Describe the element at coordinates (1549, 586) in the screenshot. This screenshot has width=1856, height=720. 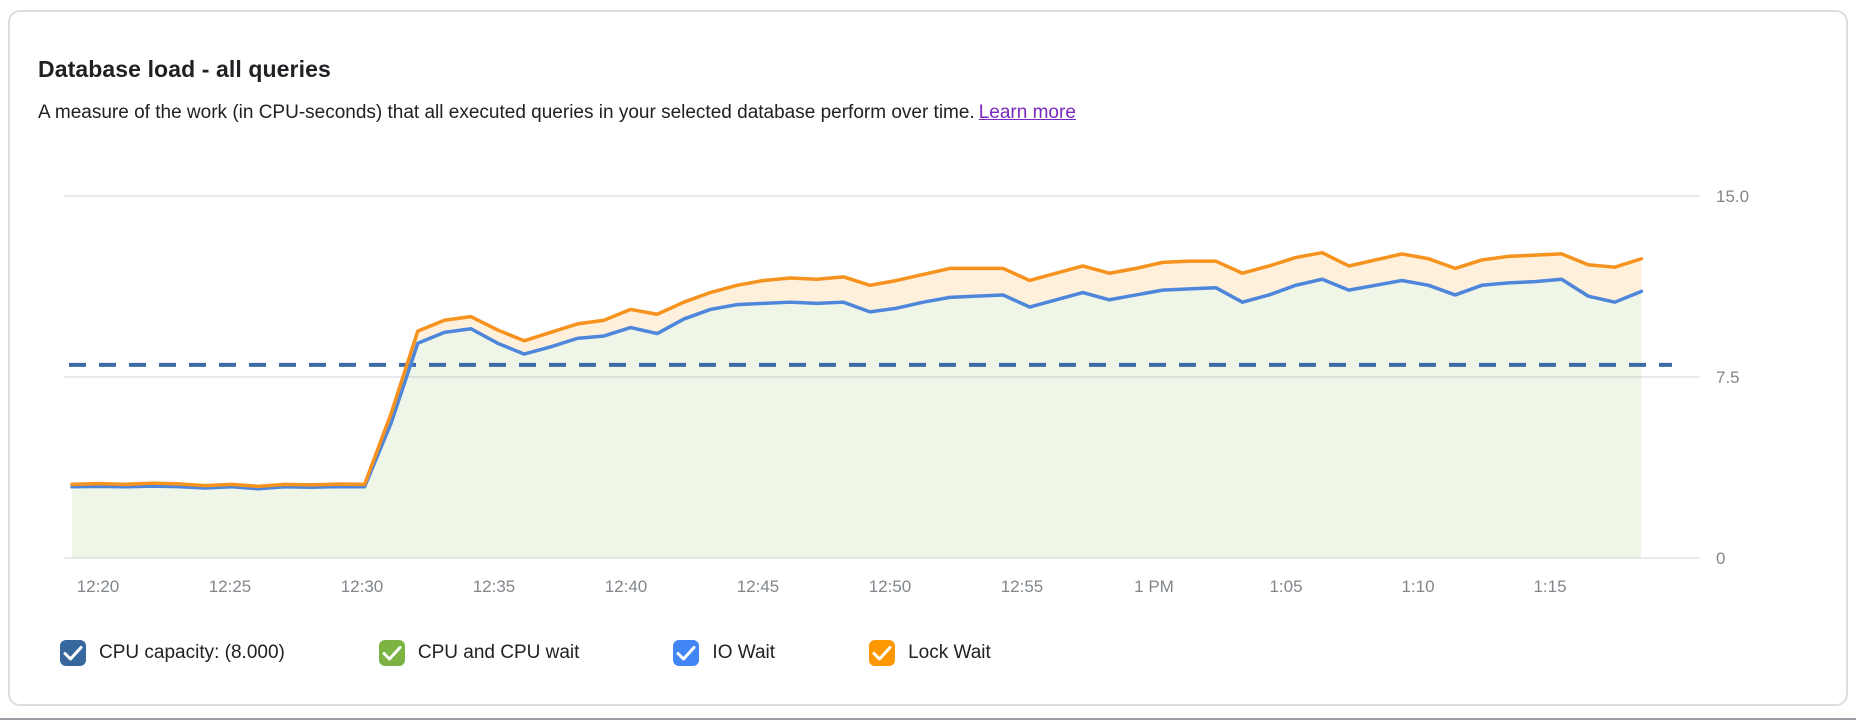
I see `x-tick-label: 1:15` at that location.